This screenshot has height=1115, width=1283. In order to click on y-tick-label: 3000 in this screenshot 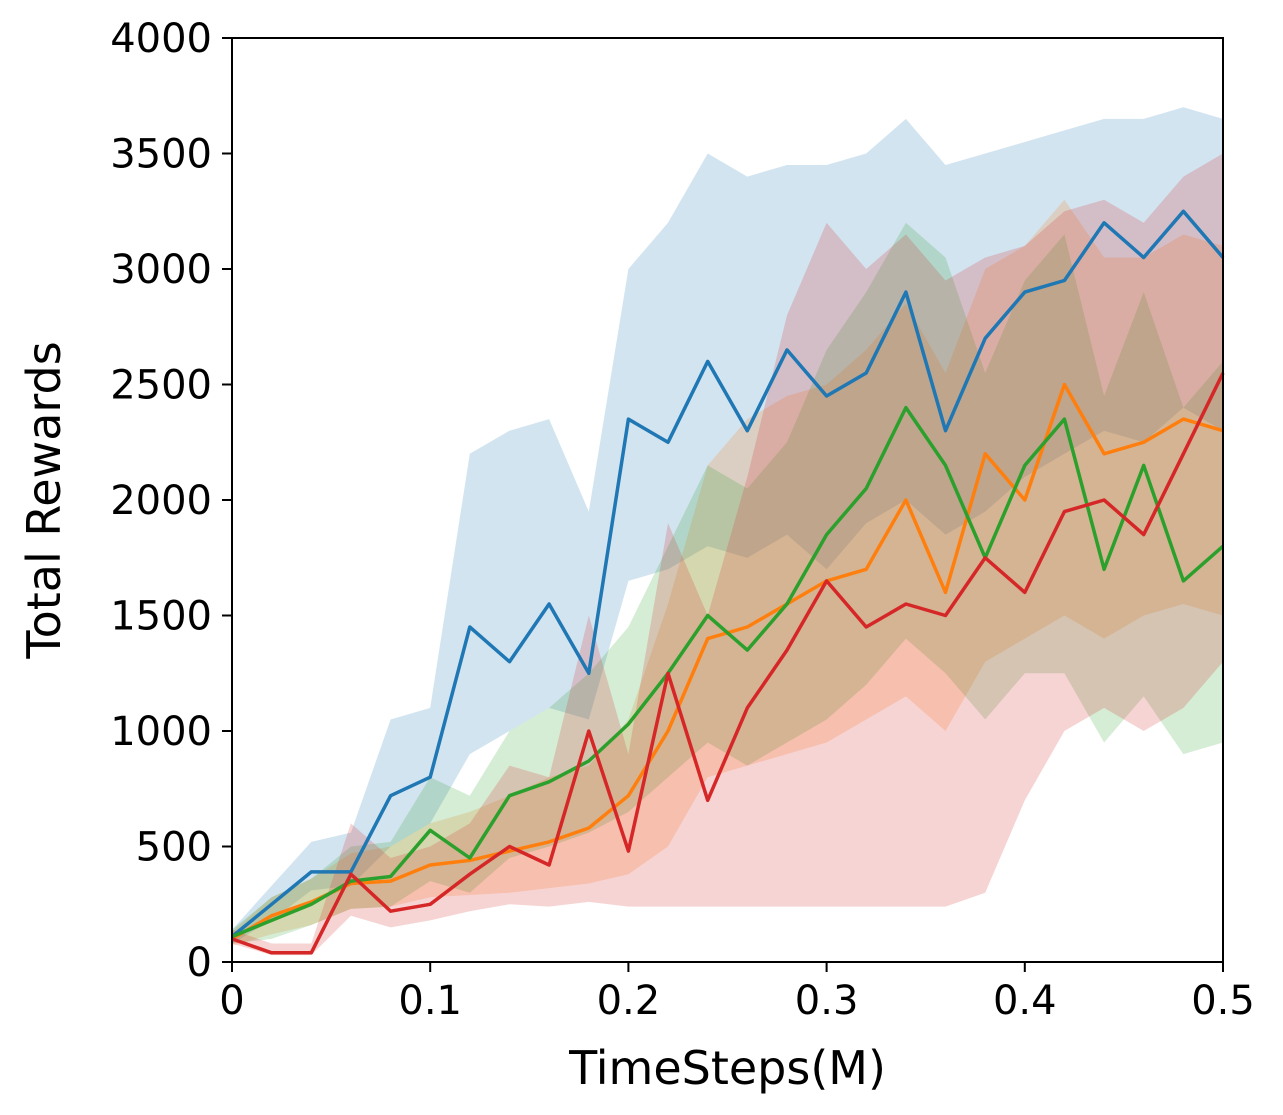, I will do `click(161, 270)`.